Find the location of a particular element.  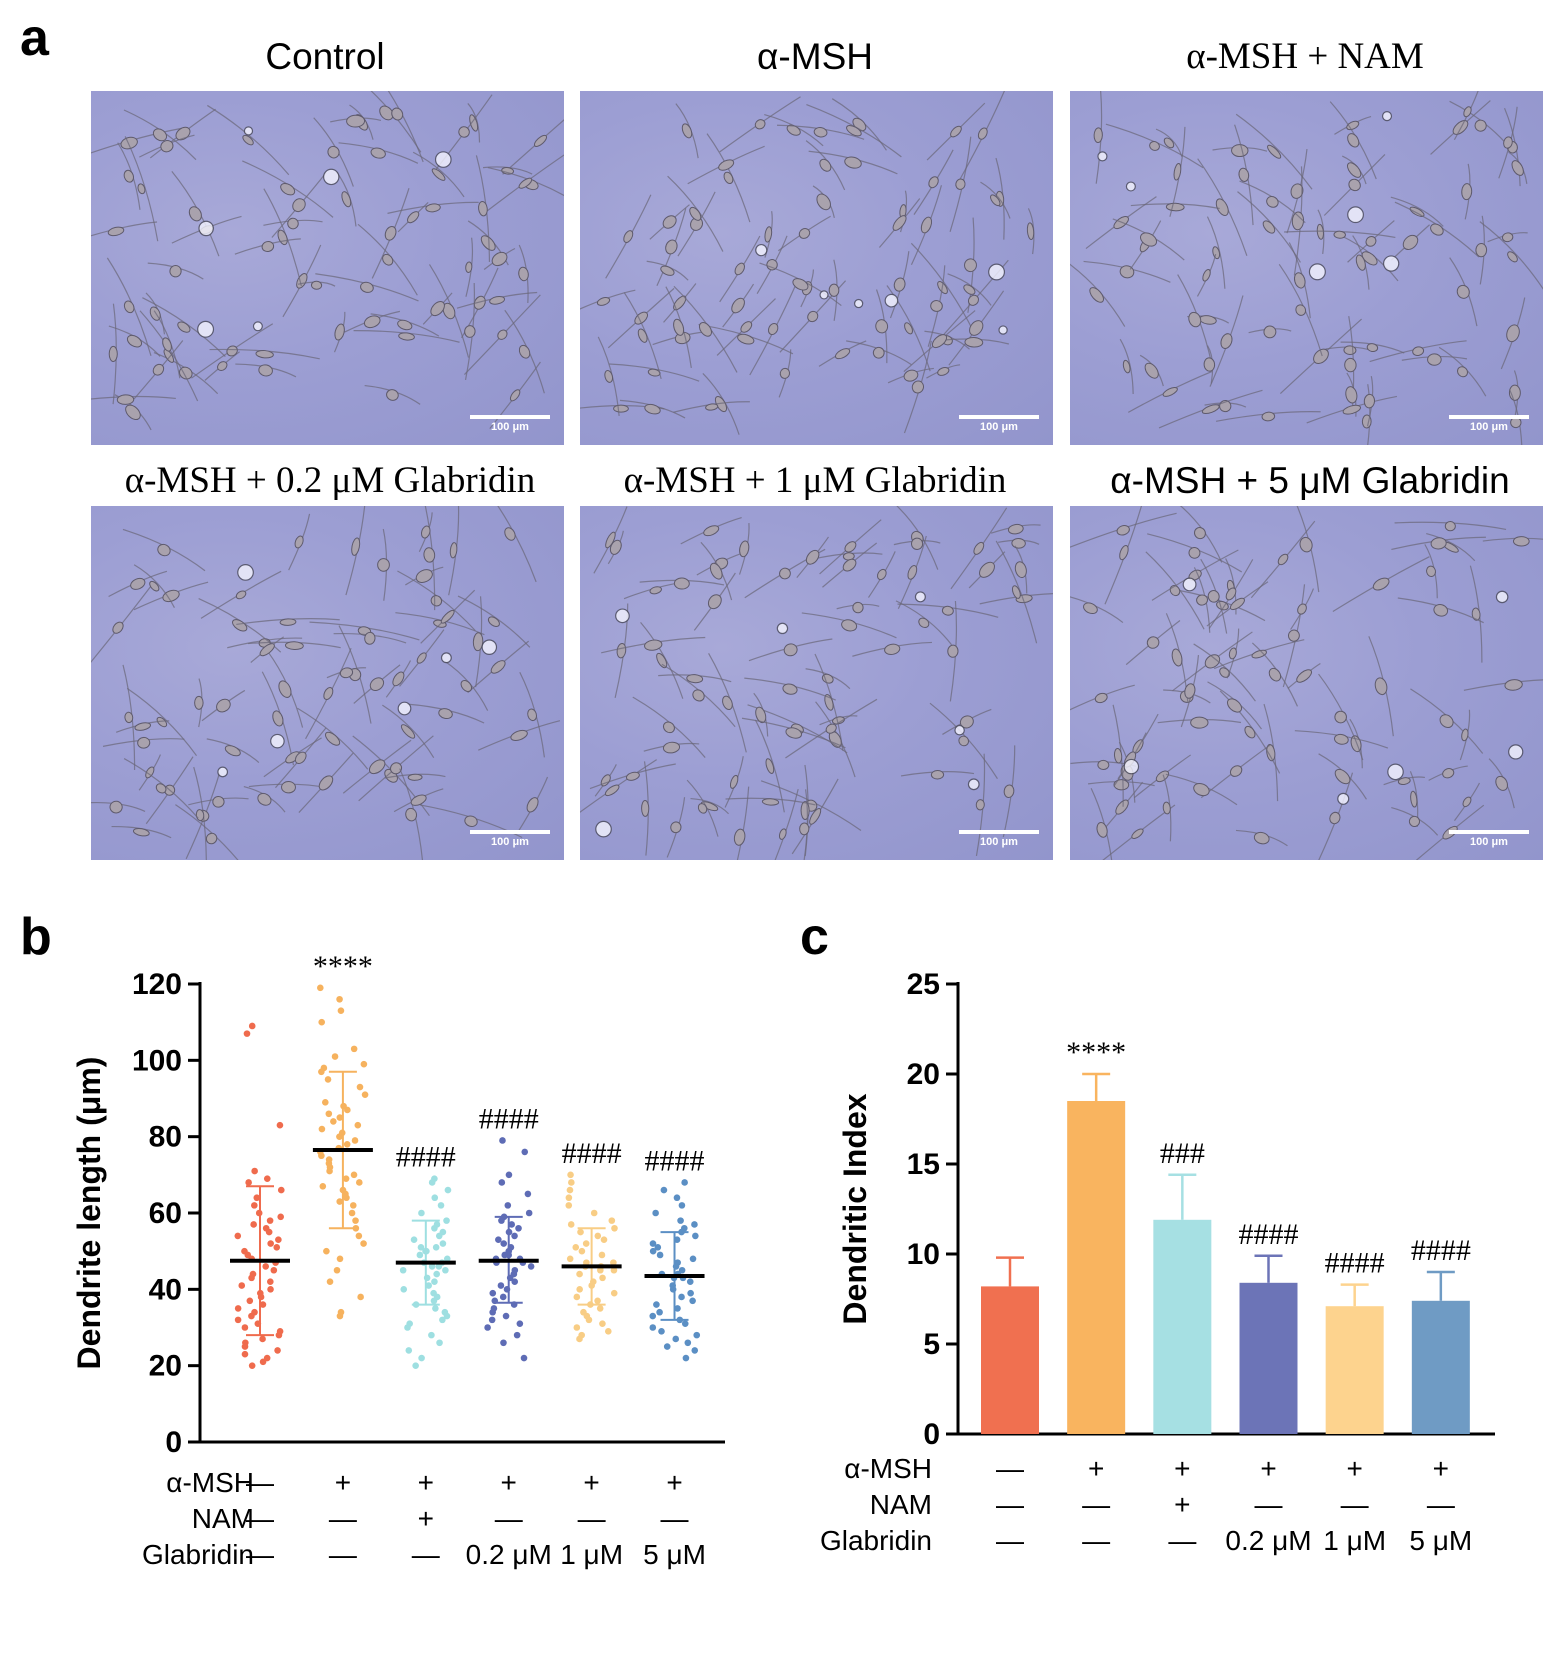

significance-label: #### is located at coordinates (1269, 1234).